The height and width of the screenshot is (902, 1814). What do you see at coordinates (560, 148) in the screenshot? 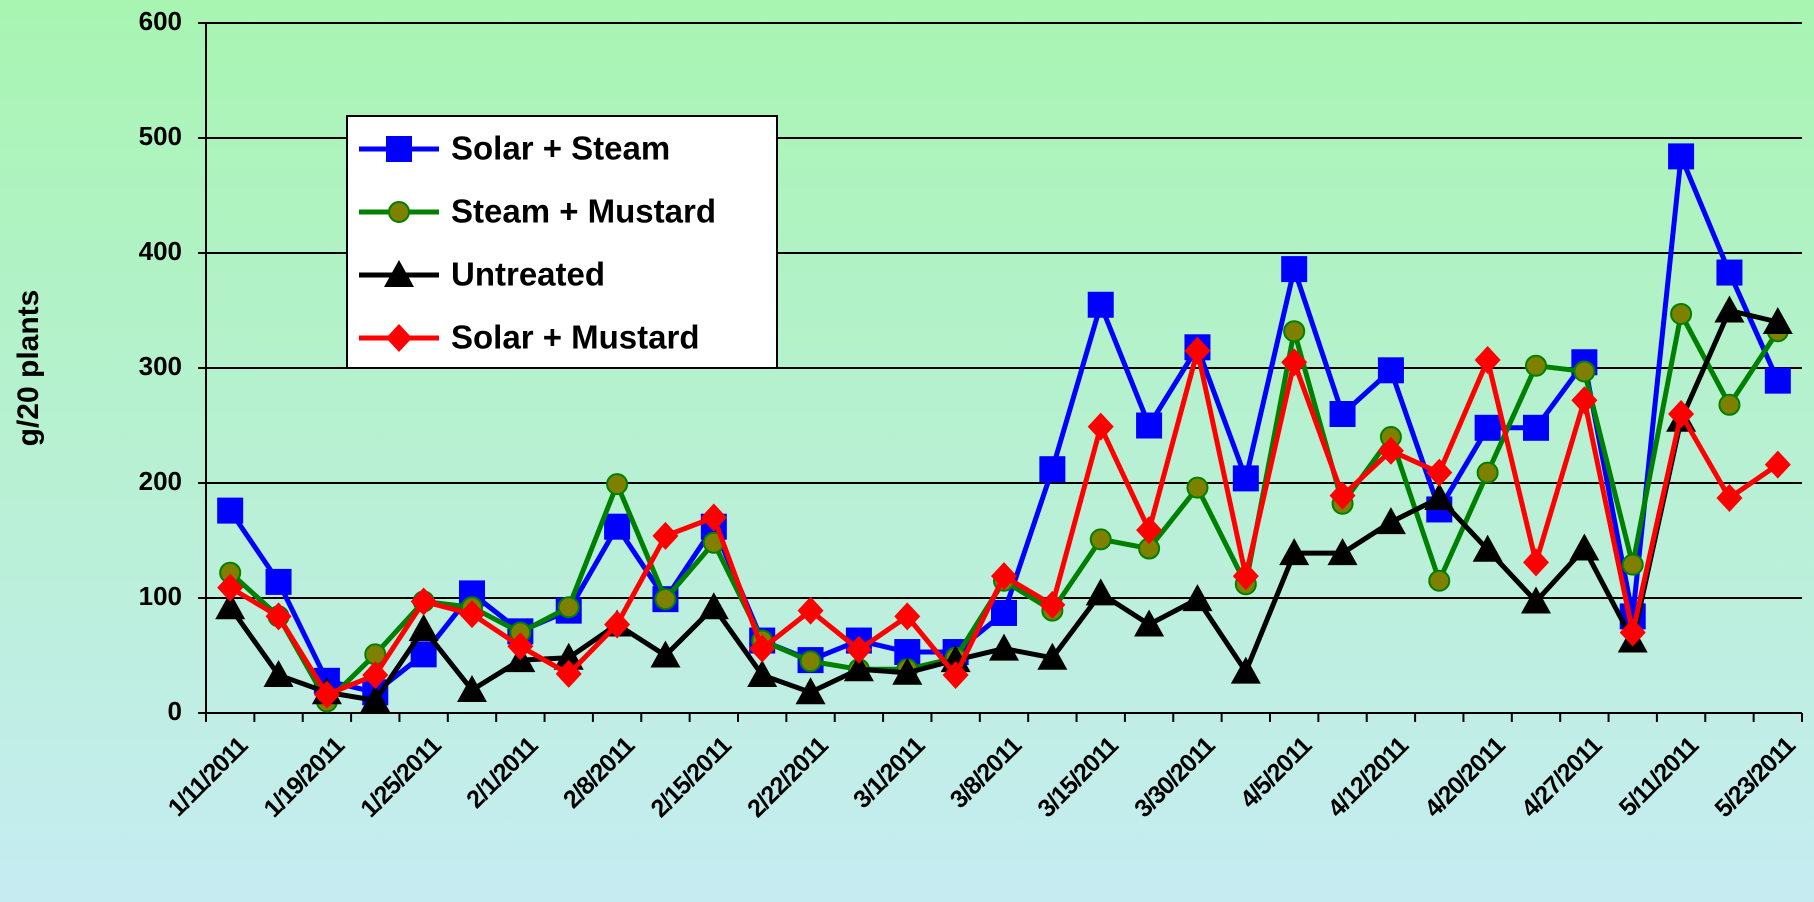
I see `legend-label: Solar + Steam` at bounding box center [560, 148].